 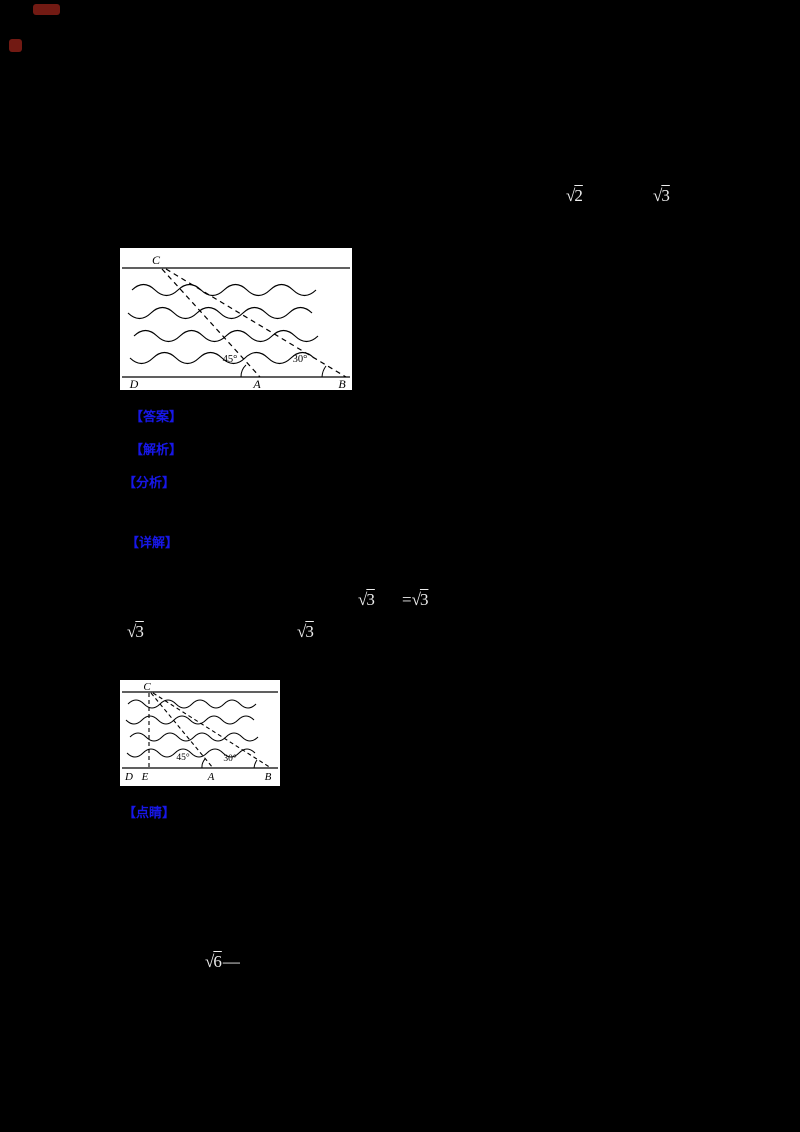 What do you see at coordinates (156, 449) in the screenshot?
I see `analysis-label: 【解析】` at bounding box center [156, 449].